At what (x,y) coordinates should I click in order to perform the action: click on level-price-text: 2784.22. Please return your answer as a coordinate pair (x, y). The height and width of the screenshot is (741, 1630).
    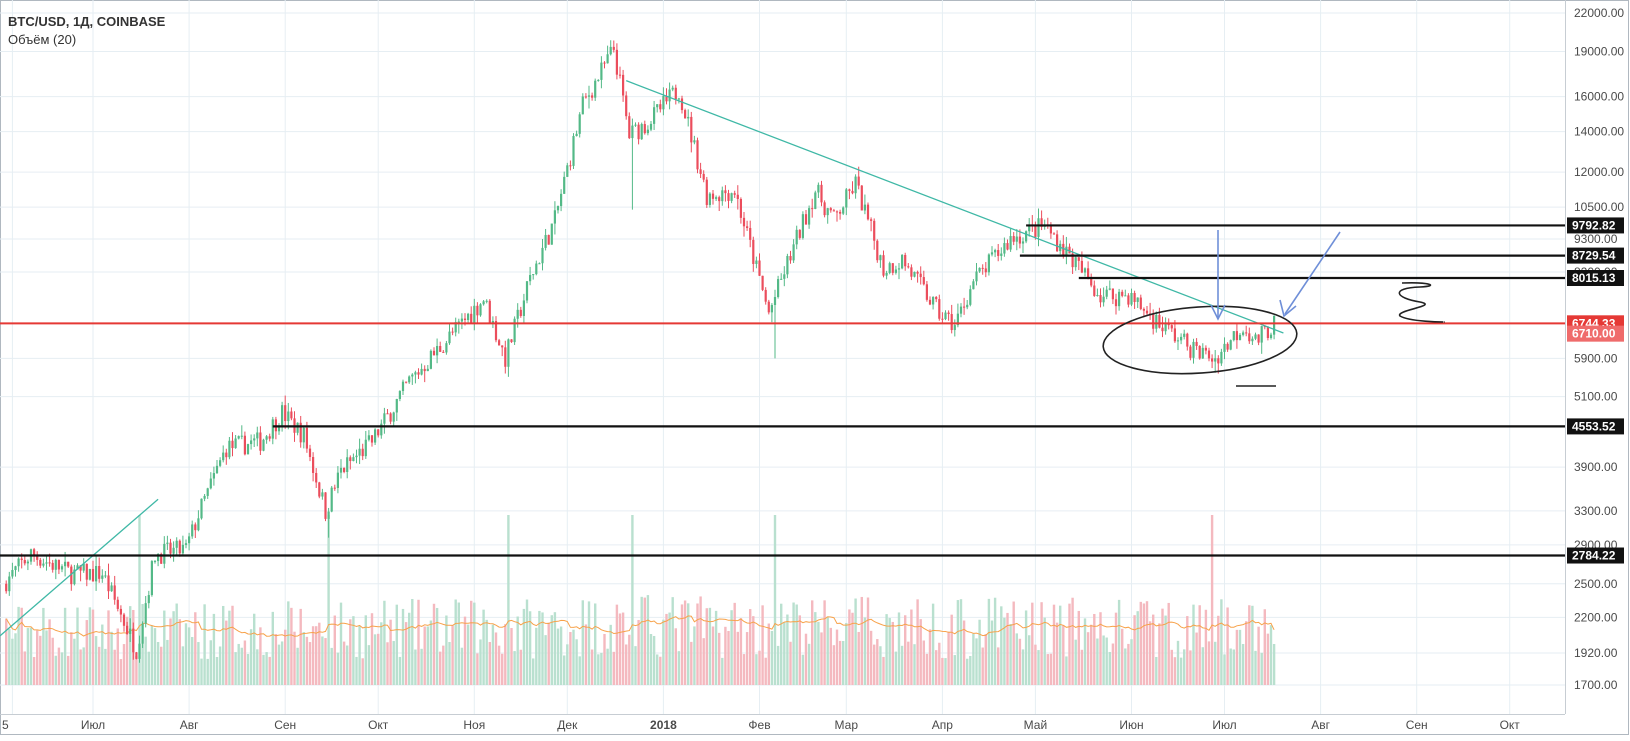
    Looking at the image, I should click on (1594, 556).